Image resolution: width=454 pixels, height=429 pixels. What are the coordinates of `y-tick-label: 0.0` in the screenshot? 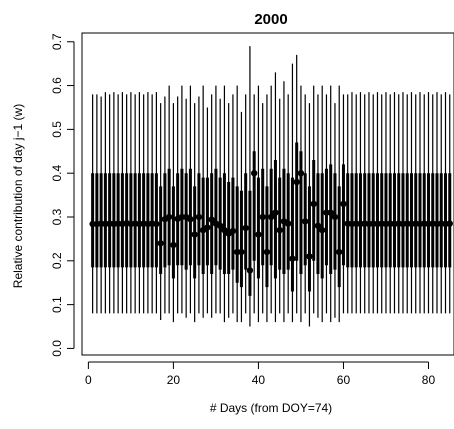 It's located at (57, 348).